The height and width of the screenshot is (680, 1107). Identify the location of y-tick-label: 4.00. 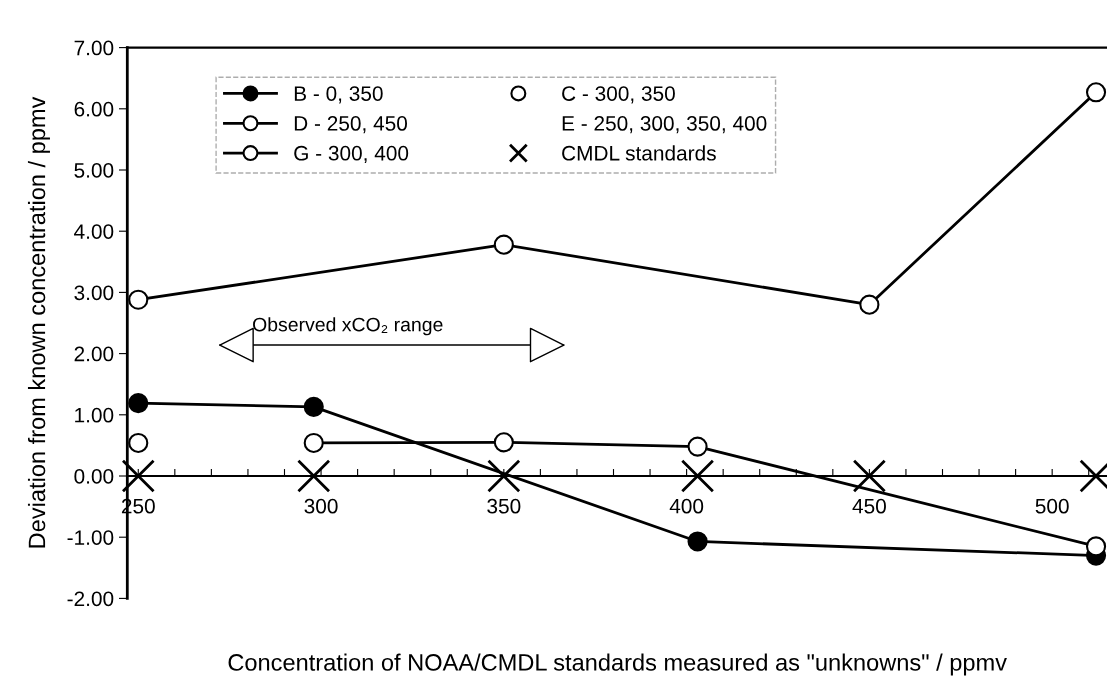
(94, 231).